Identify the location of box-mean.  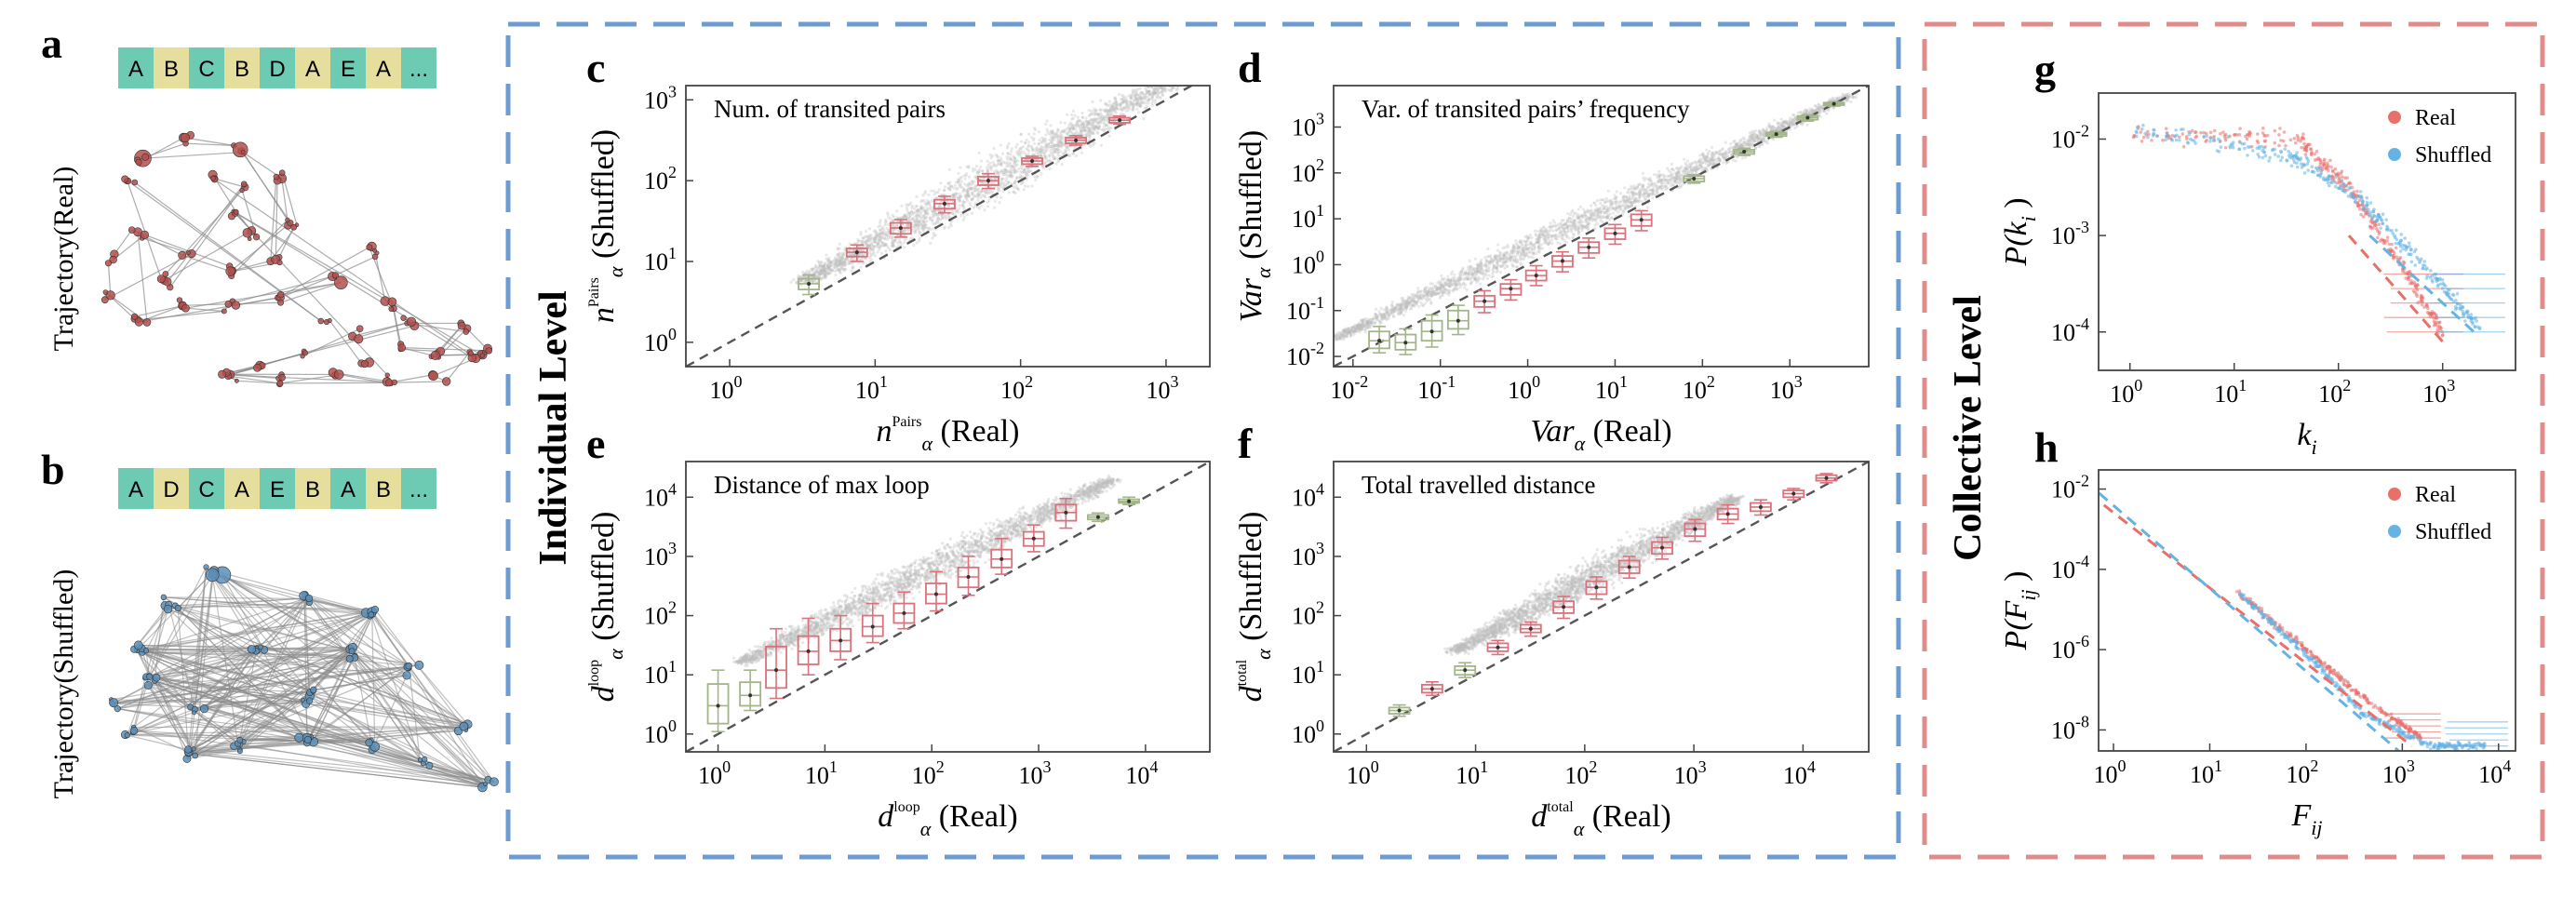
(1076, 140).